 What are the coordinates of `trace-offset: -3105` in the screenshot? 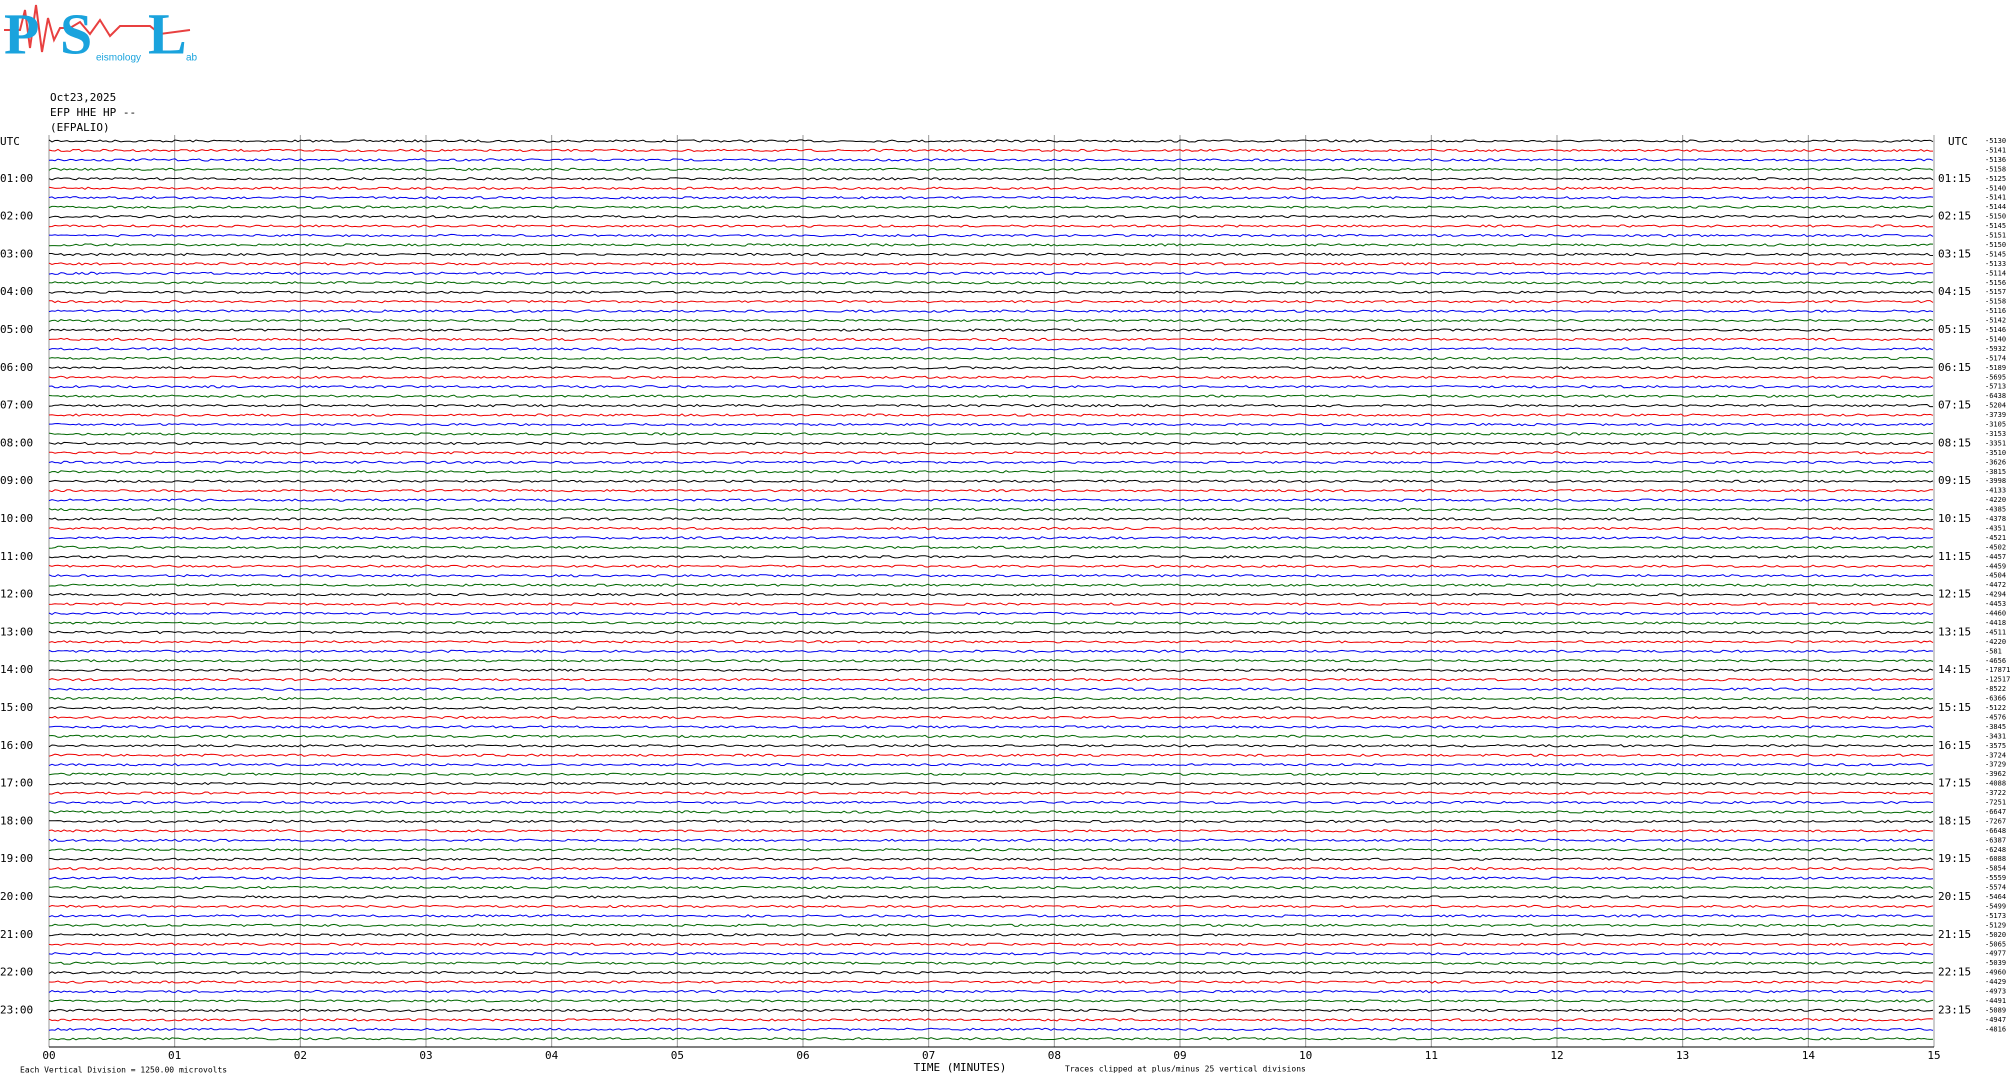 It's located at (1995, 425).